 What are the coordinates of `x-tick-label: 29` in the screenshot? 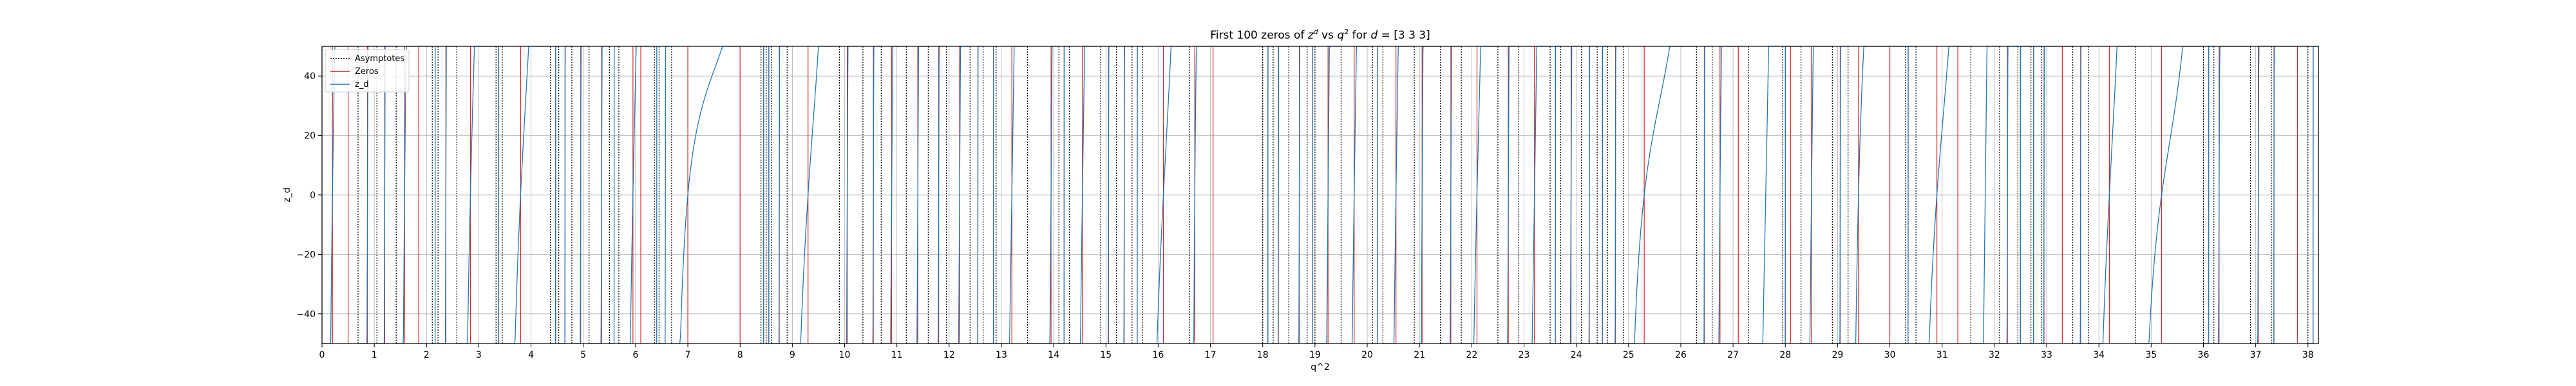 It's located at (1837, 355).